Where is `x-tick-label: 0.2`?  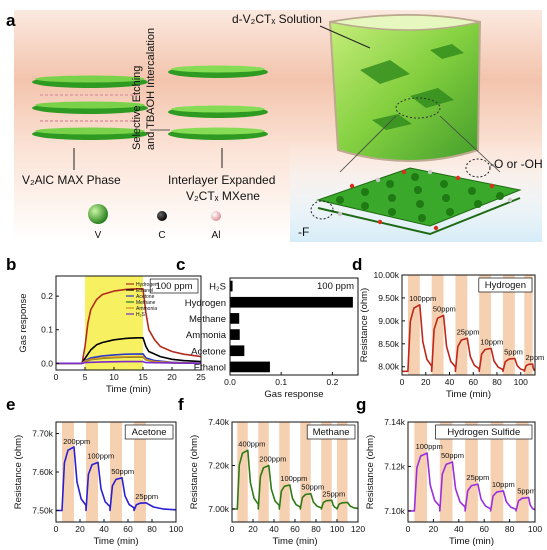
x-tick-label: 0.2 is located at coordinates (332, 382).